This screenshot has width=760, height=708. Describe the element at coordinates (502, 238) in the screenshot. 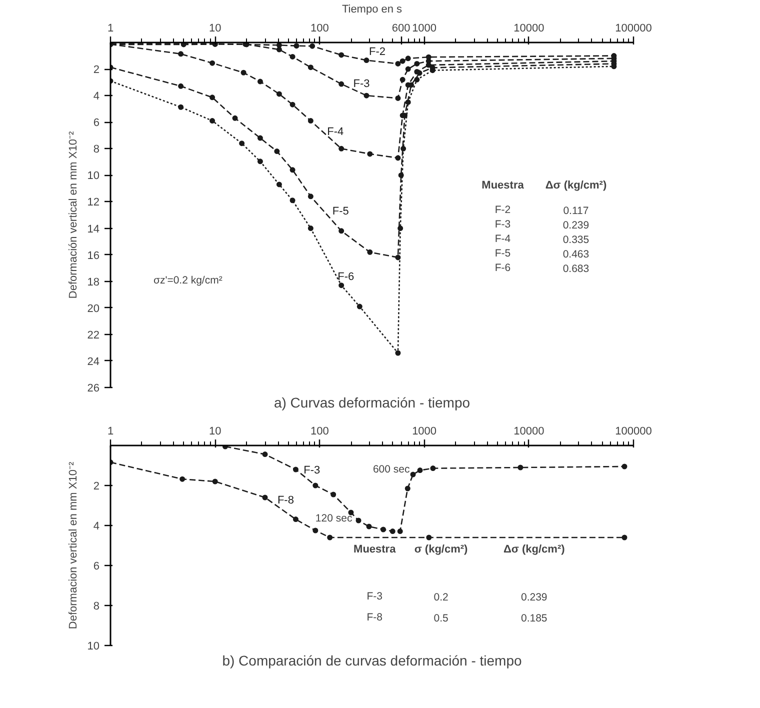

I see `annotation: F-4` at that location.